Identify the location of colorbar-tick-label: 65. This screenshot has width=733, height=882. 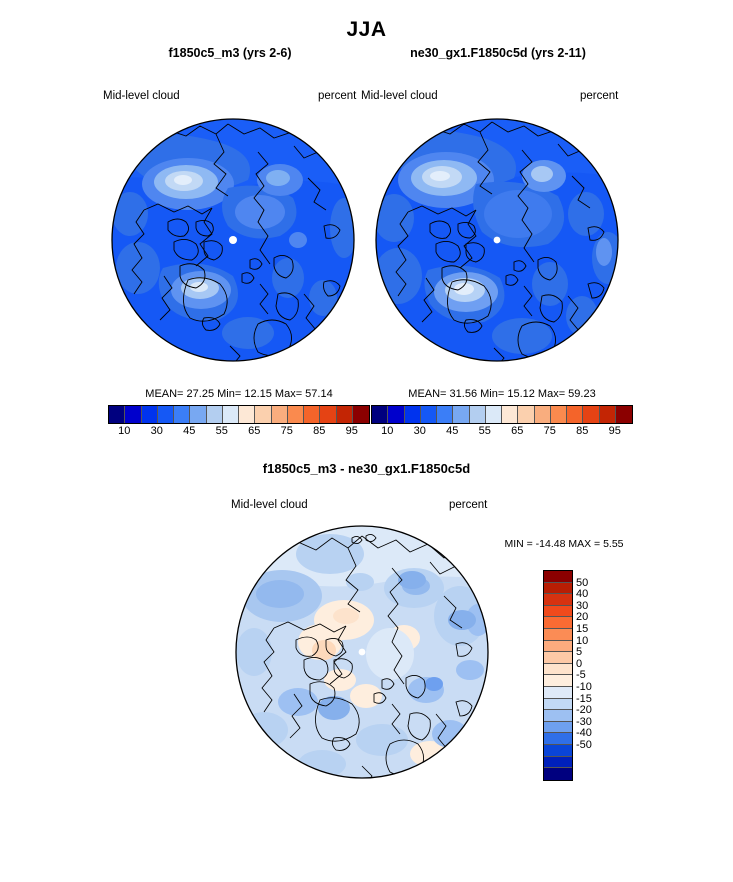
(517, 431).